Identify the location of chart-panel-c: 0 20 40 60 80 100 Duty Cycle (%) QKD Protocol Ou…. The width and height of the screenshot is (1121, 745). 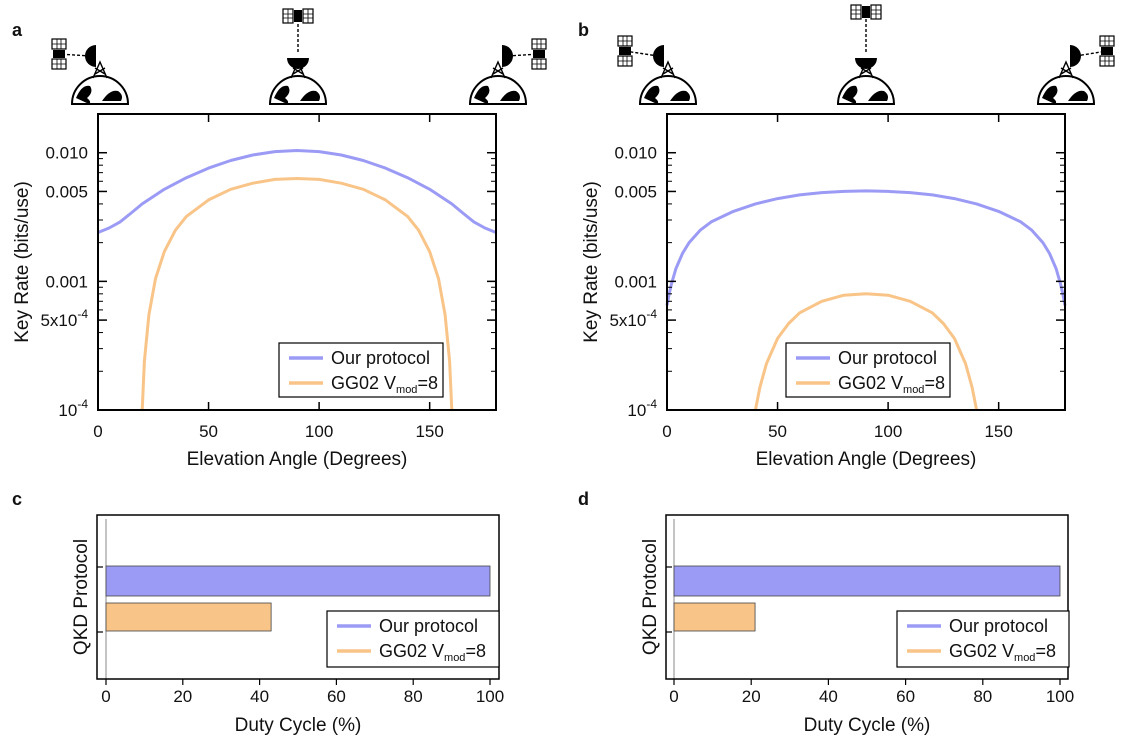
(287, 625).